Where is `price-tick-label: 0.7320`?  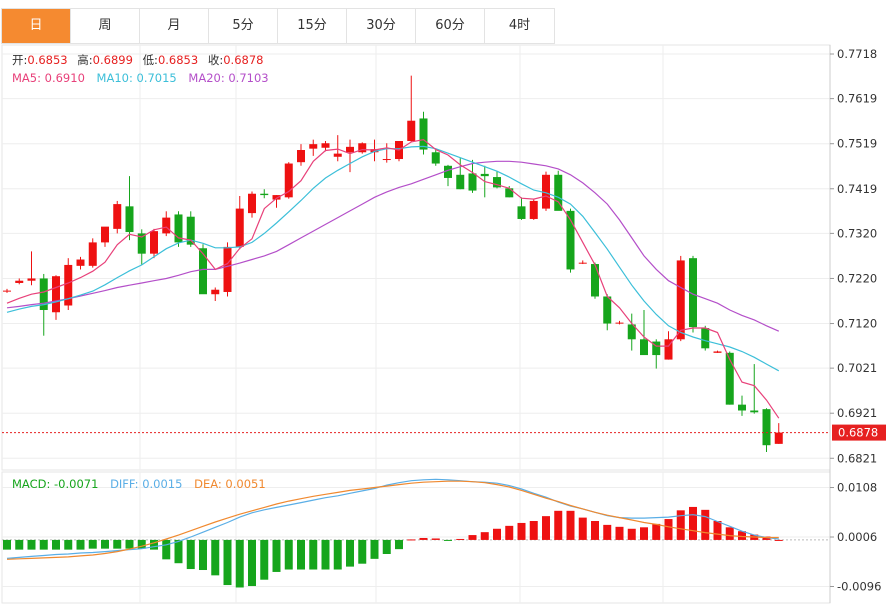
price-tick-label: 0.7320 is located at coordinates (857, 233).